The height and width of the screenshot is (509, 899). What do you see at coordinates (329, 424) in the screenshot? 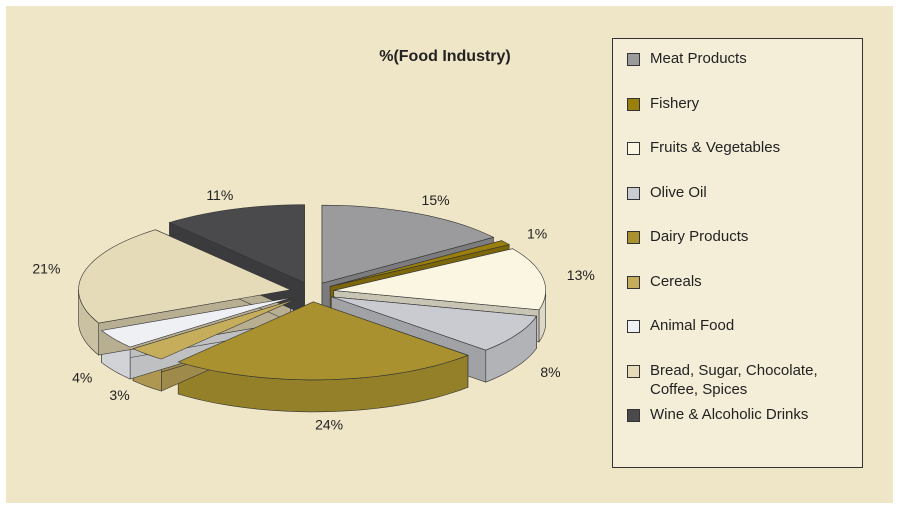
I see `value-label: 24%` at bounding box center [329, 424].